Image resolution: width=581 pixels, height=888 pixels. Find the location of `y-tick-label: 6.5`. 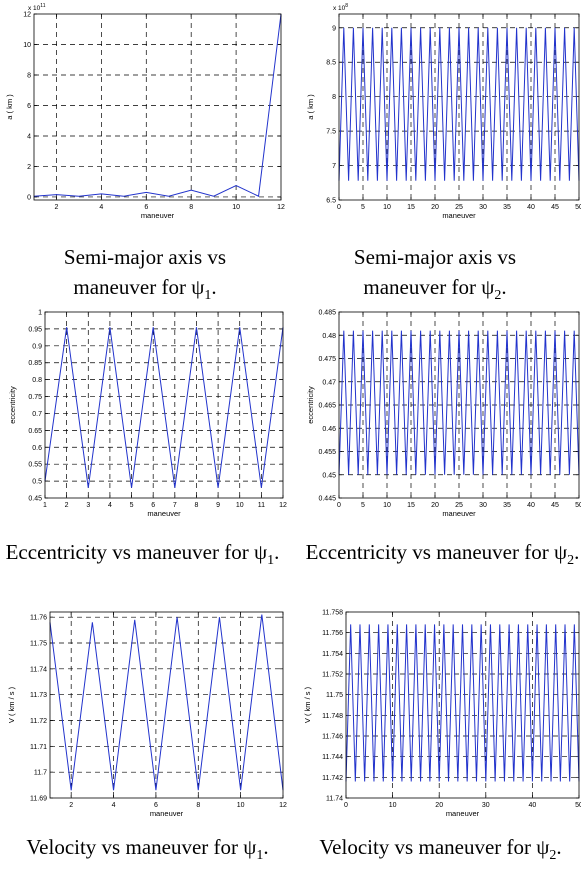

y-tick-label: 6.5 is located at coordinates (331, 201).